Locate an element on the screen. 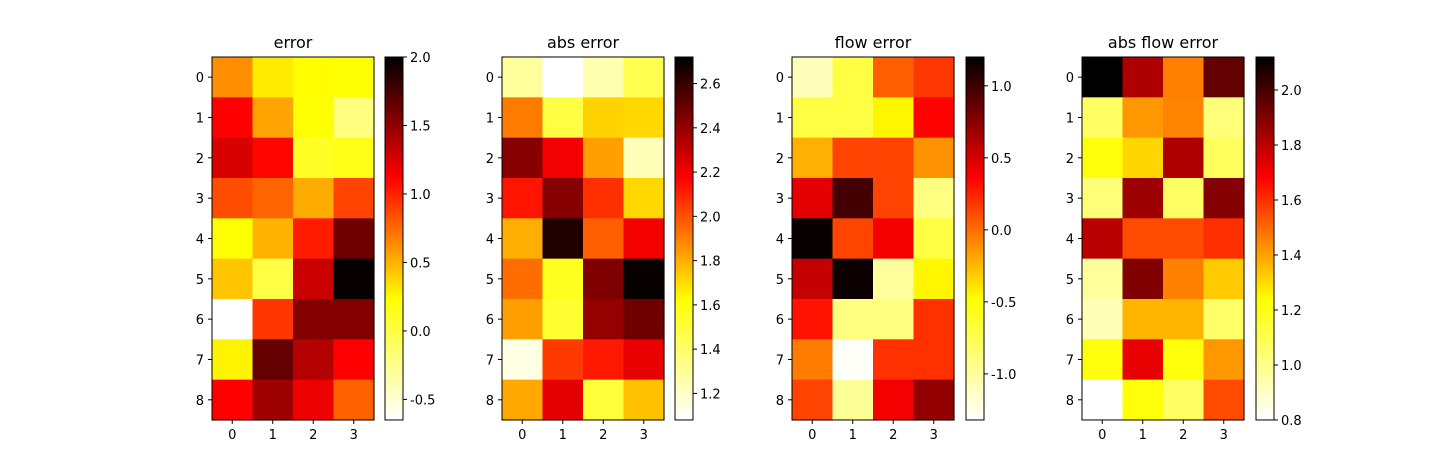  heatmap-panel: flow error 0 1 2 3 0 1 2 3 4 5 6 7 8 -1.0 -0.5 0.0 0.5 1.0 is located at coordinates (896, 238).